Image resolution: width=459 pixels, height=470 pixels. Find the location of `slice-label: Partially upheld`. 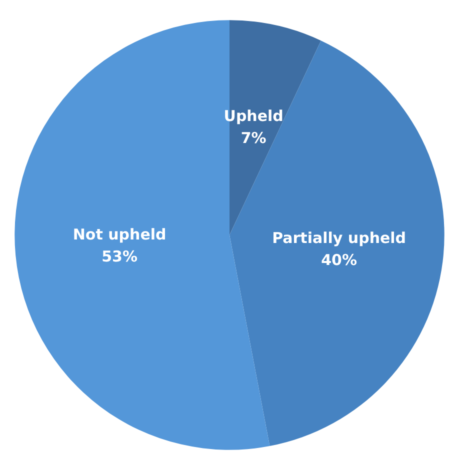

slice-label: Partially upheld is located at coordinates (339, 237).